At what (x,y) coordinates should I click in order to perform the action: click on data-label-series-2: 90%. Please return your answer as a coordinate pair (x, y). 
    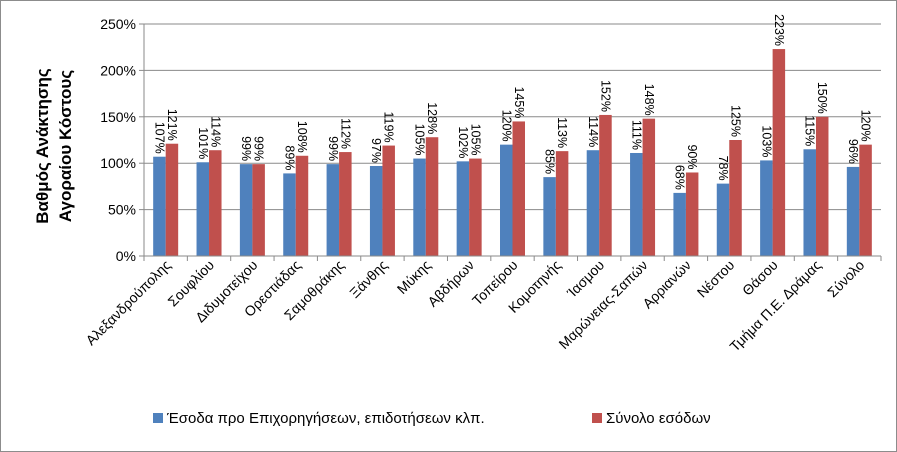
    Looking at the image, I should click on (692, 156).